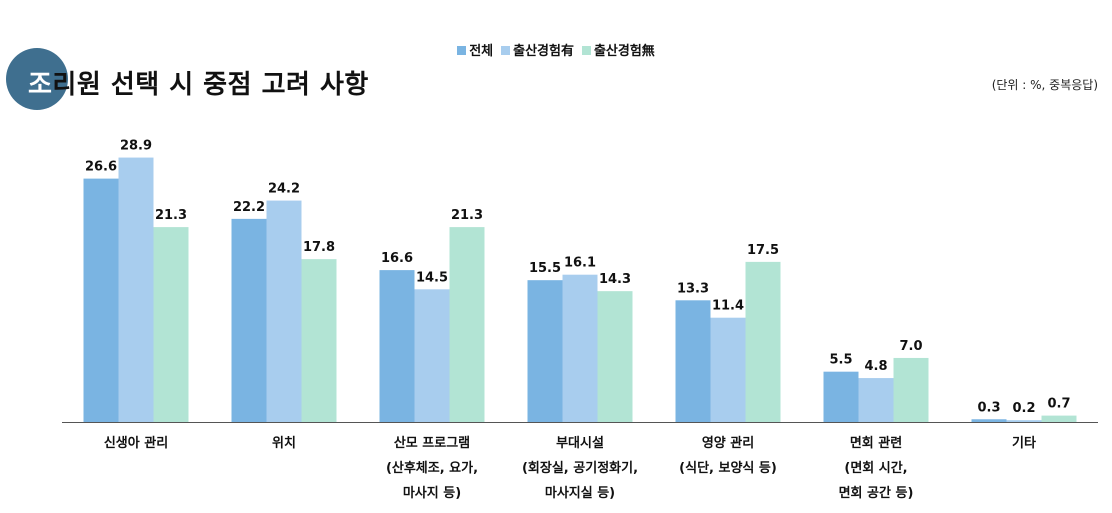 The width and height of the screenshot is (1112, 513). Describe the element at coordinates (432, 468) in the screenshot. I see `category-label: (산후체조, 요가,` at that location.